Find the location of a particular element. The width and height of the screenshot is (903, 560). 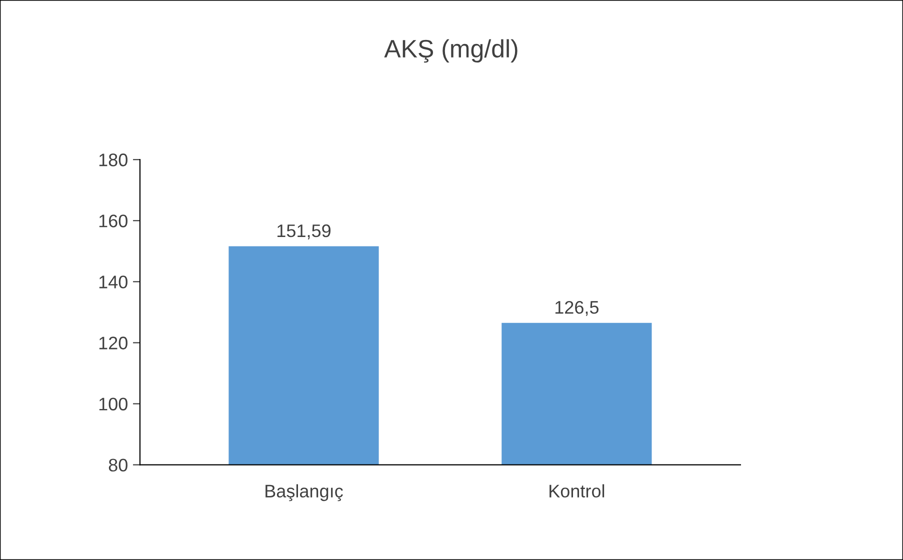

y-tick-label: 180 is located at coordinates (113, 160).